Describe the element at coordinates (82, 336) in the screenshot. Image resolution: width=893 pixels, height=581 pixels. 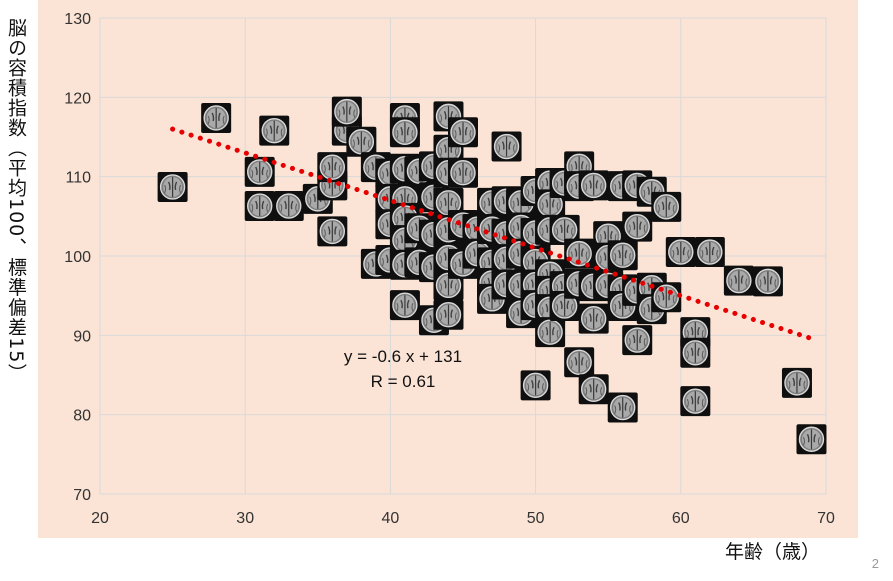
I see `y-tick-label: 90` at that location.